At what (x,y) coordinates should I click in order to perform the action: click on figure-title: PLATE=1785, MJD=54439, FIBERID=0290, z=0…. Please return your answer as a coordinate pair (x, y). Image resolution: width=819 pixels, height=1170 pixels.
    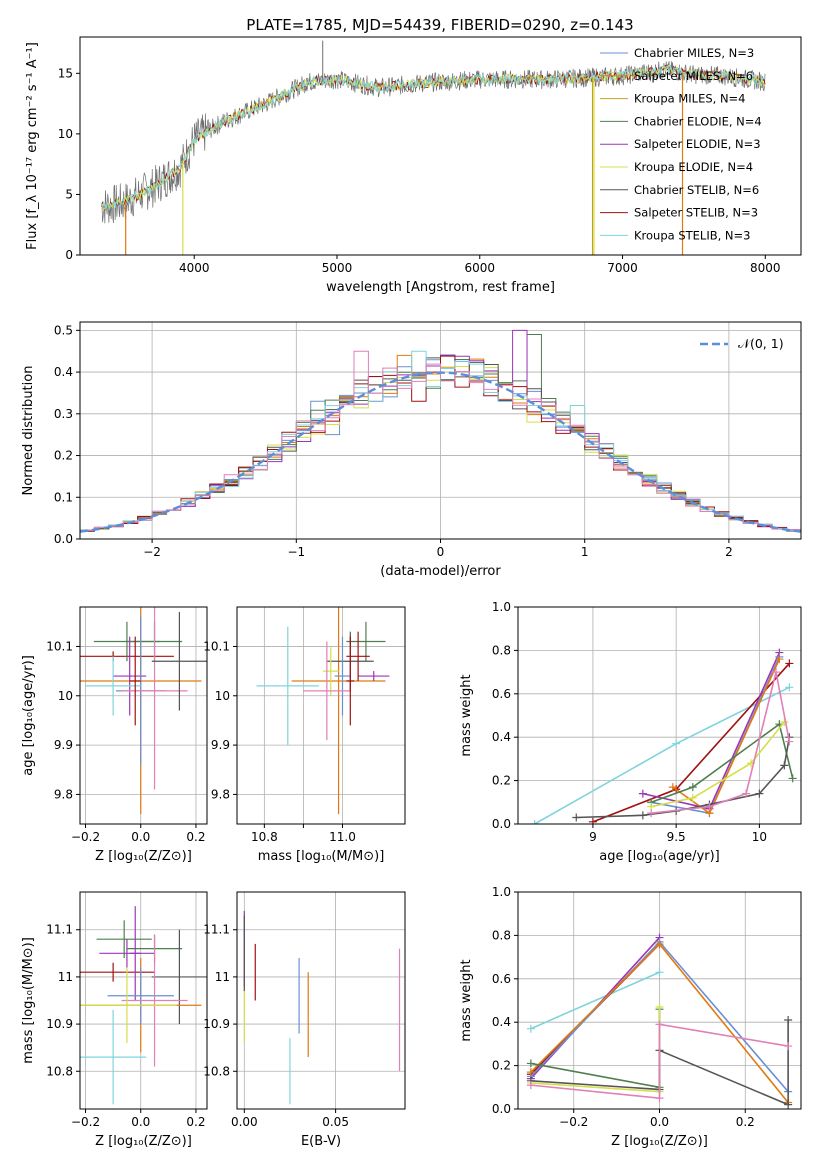
    Looking at the image, I should click on (439, 25).